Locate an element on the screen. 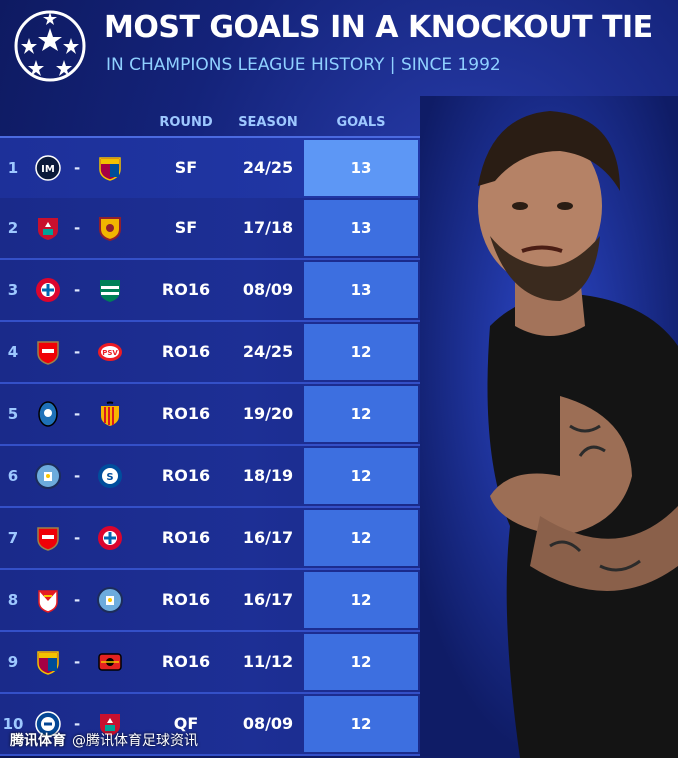  chelsea-crest-icon is located at coordinates (48, 724).